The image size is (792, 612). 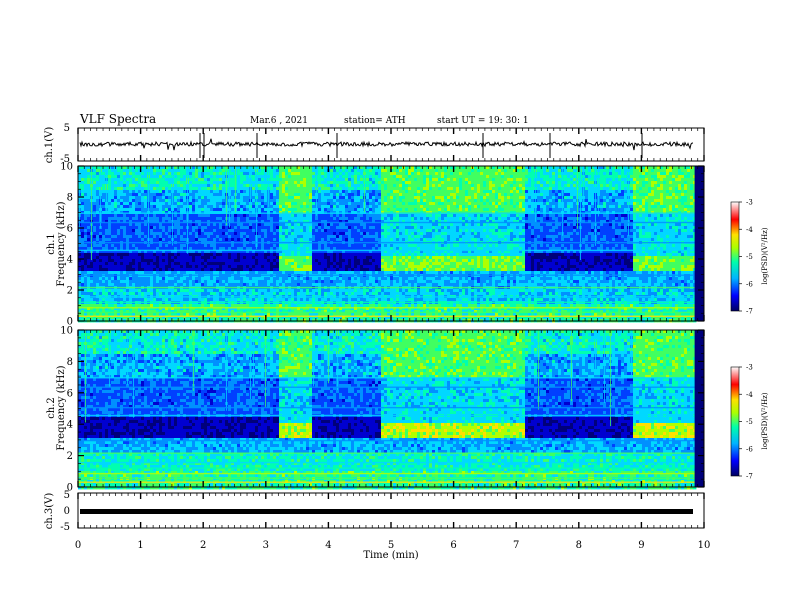 I want to click on ch1-waveform-ylabel: ch.1(V), so click(x=49, y=145).